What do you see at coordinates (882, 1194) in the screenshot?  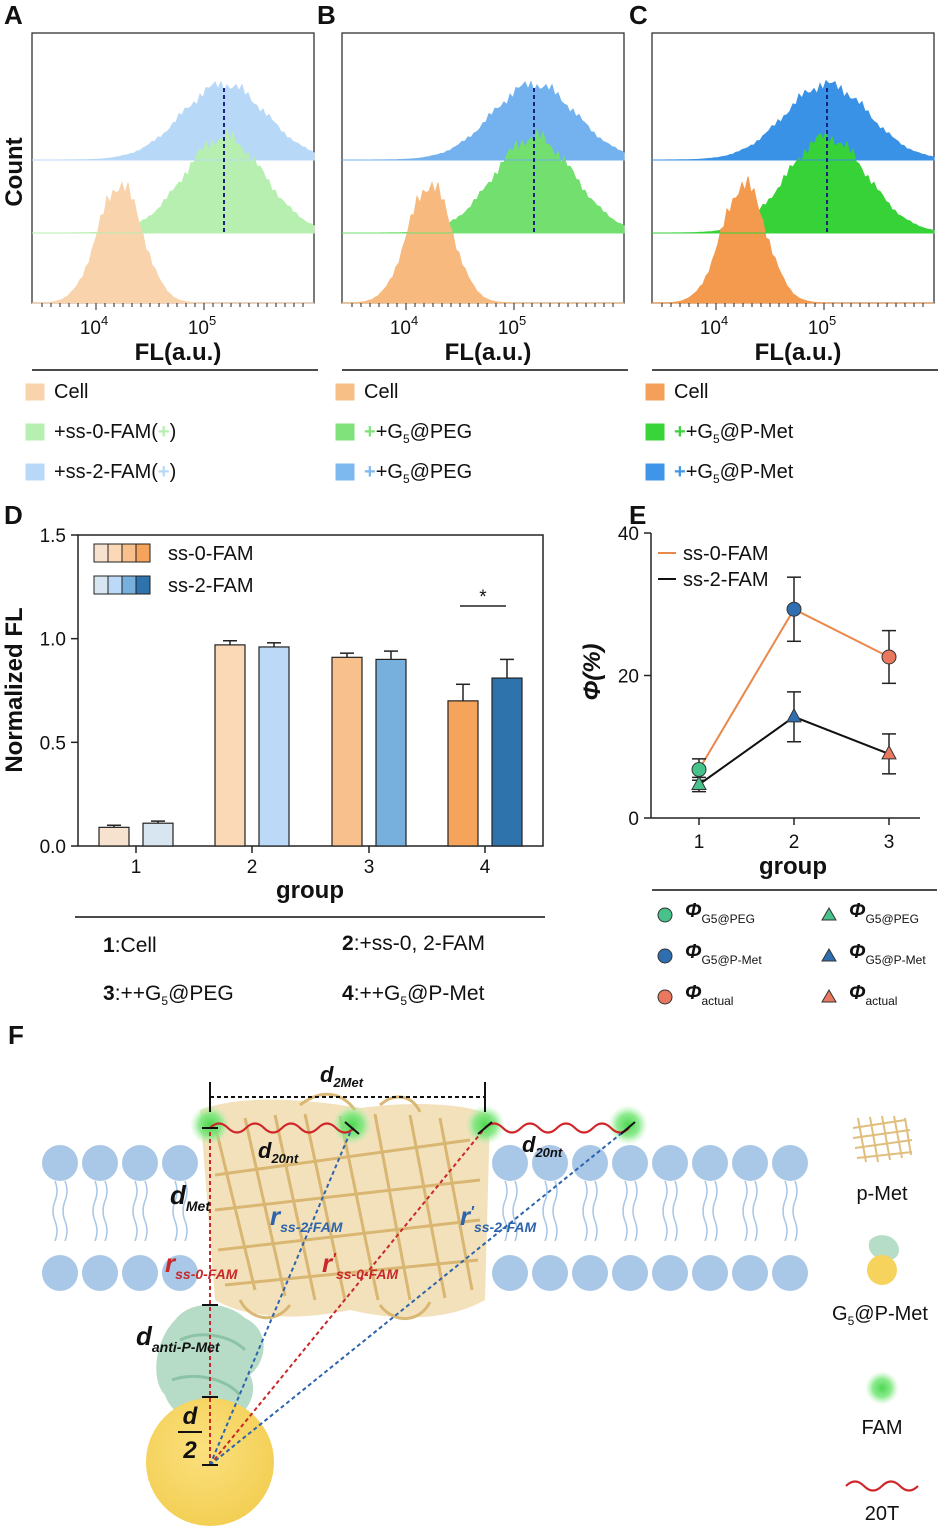 I see `legend-p-met: p-Met` at bounding box center [882, 1194].